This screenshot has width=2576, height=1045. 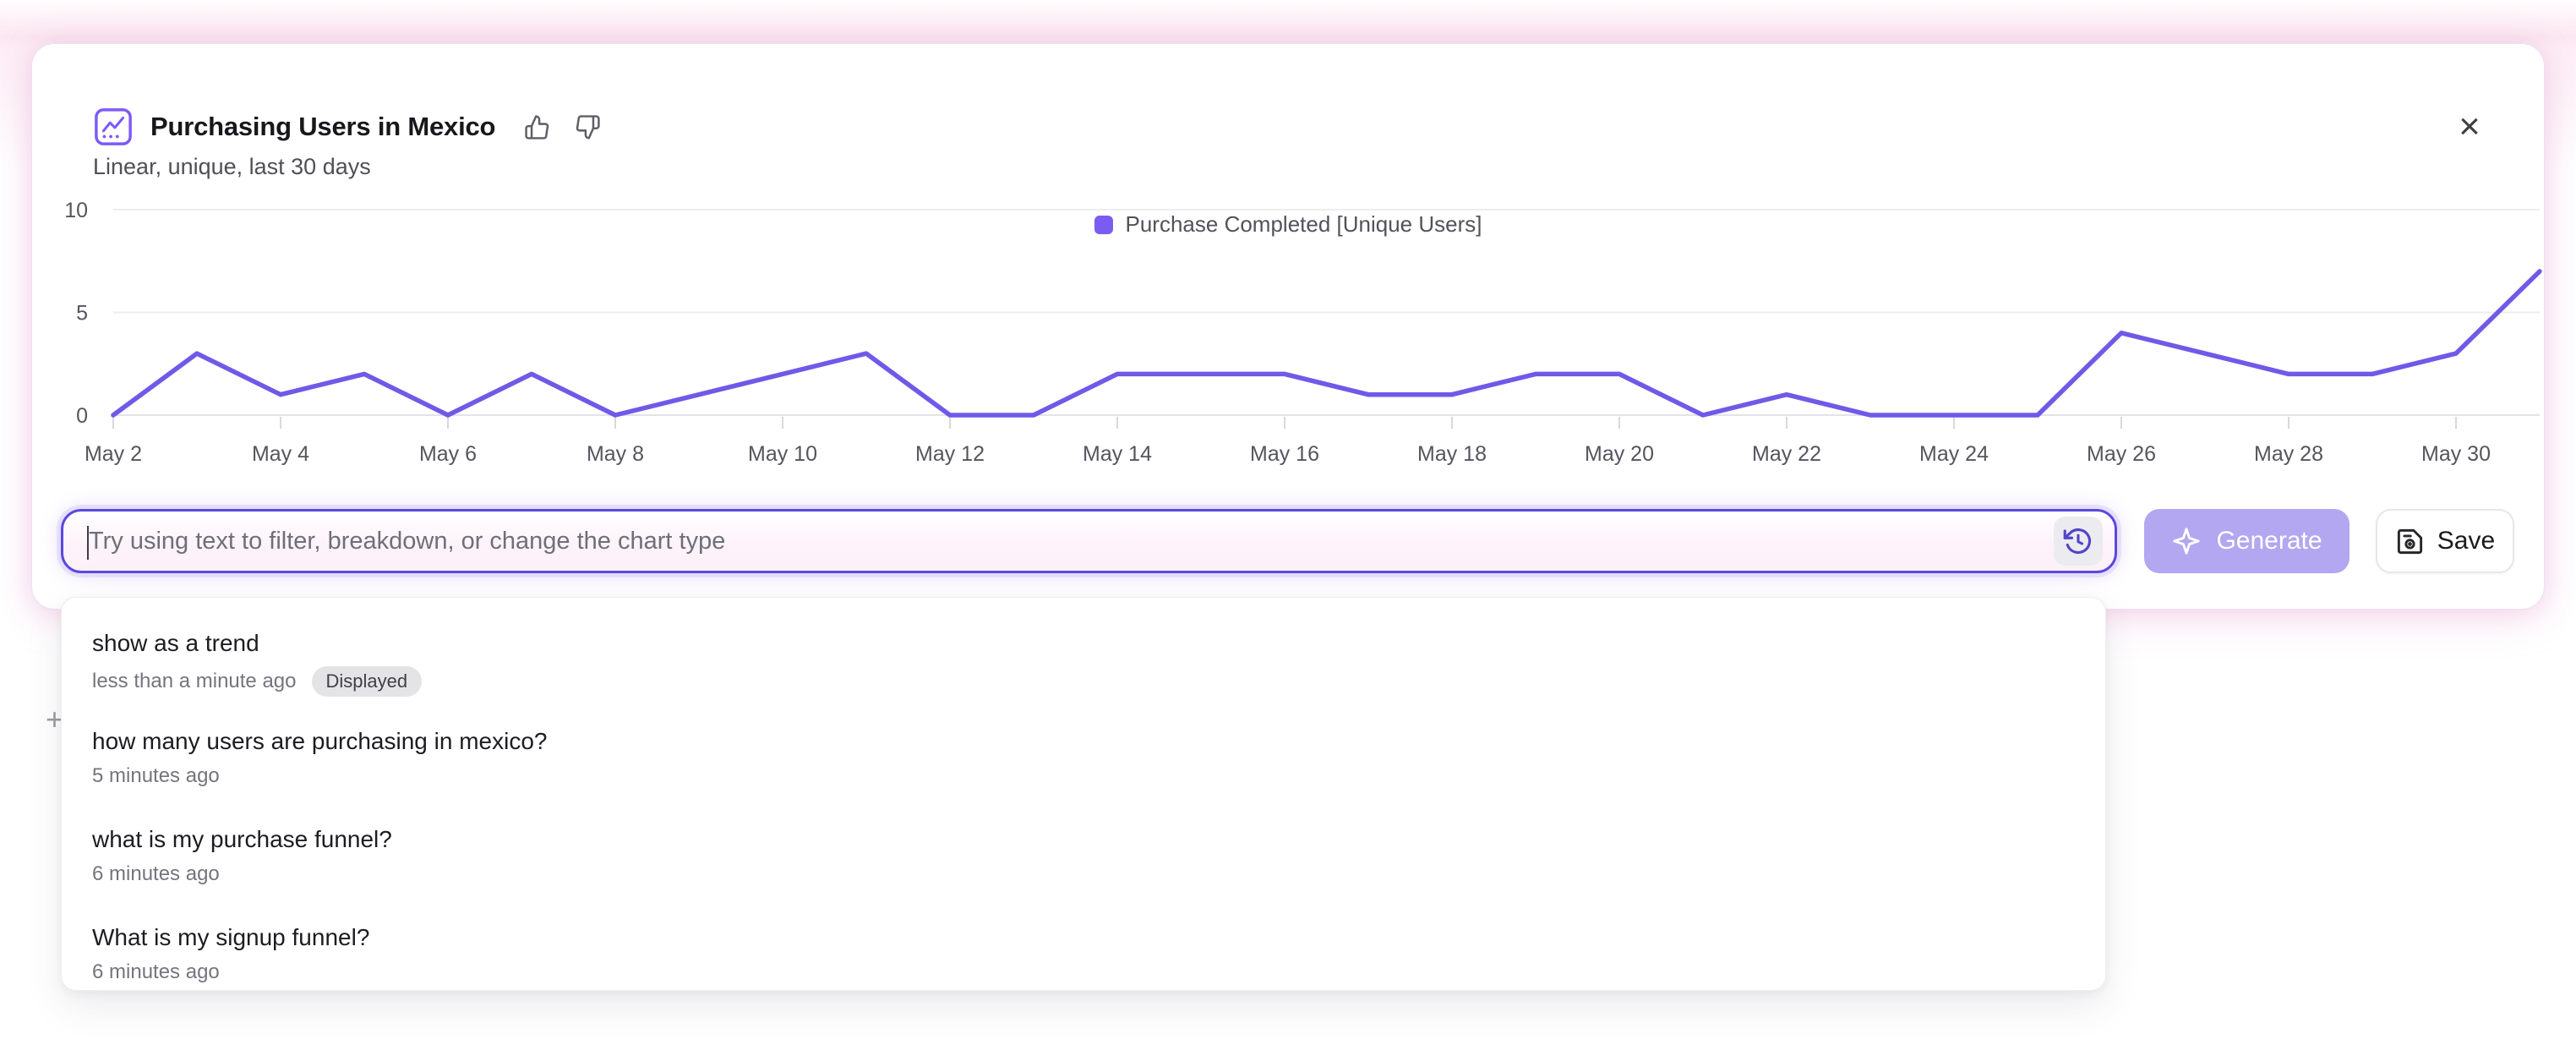 What do you see at coordinates (536, 126) in the screenshot?
I see `thumbs-up-icon` at bounding box center [536, 126].